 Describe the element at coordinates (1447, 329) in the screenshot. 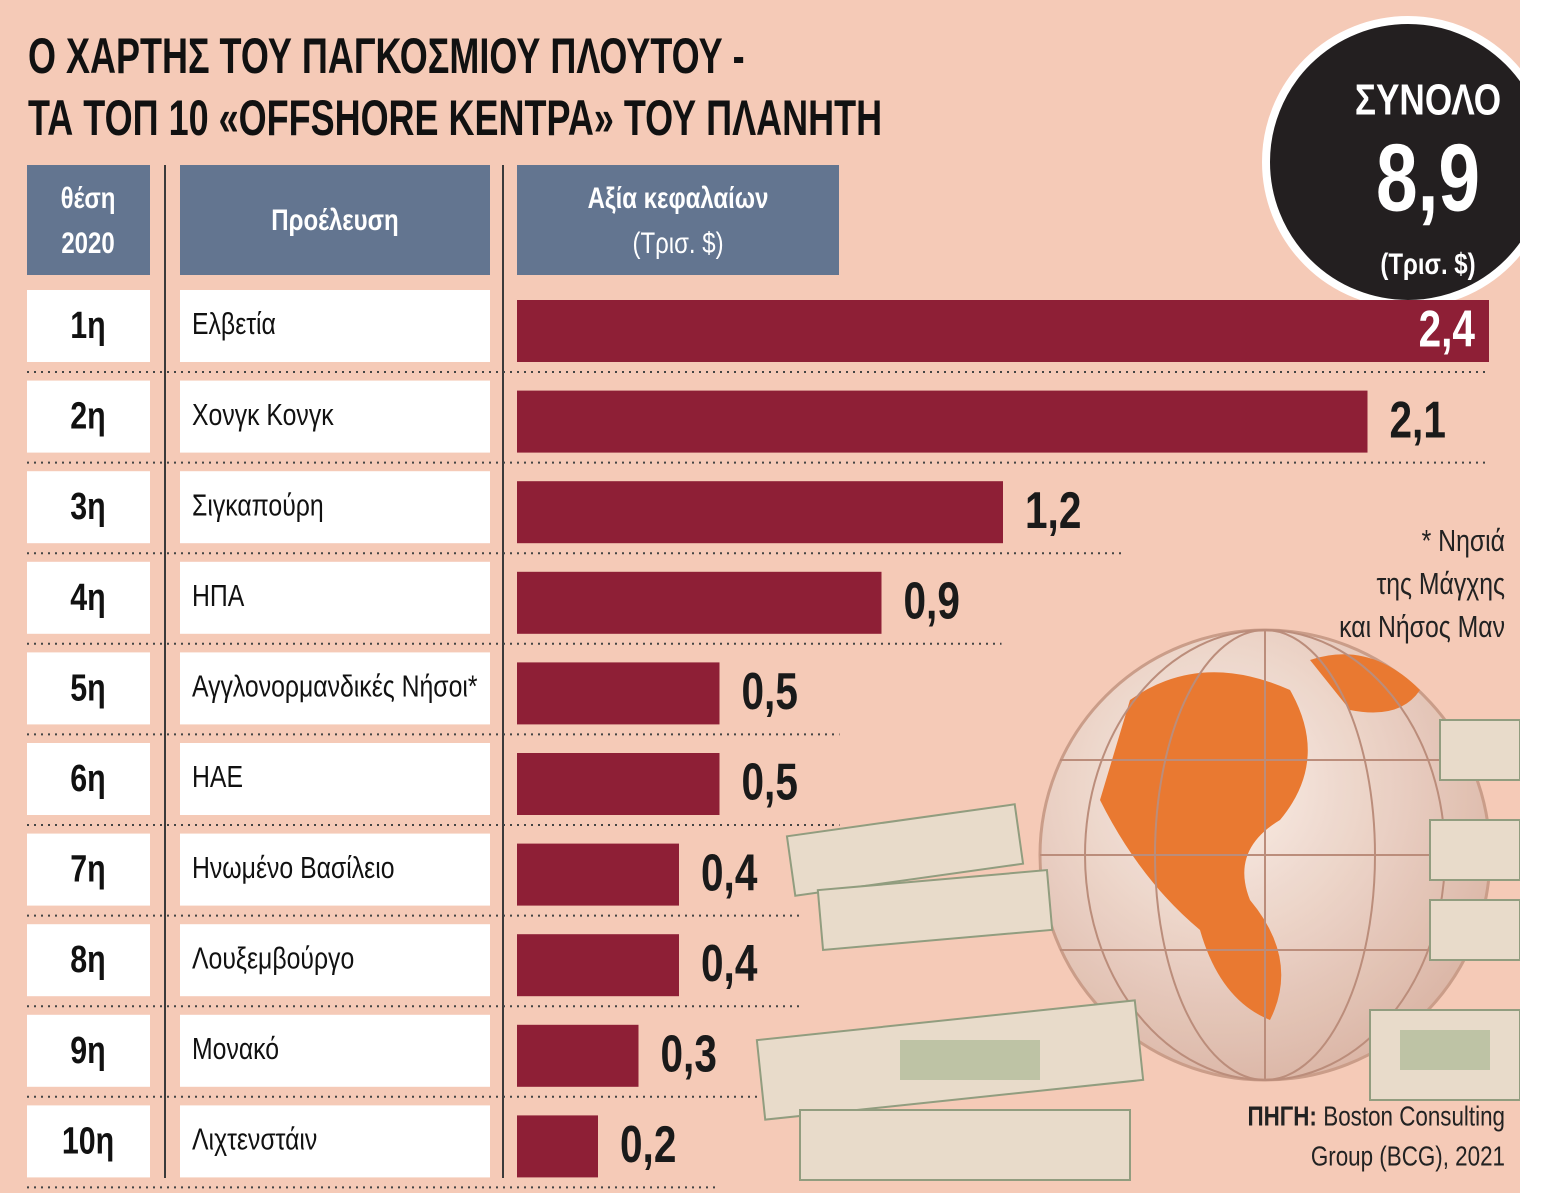

I see `value-label: 2,4` at that location.